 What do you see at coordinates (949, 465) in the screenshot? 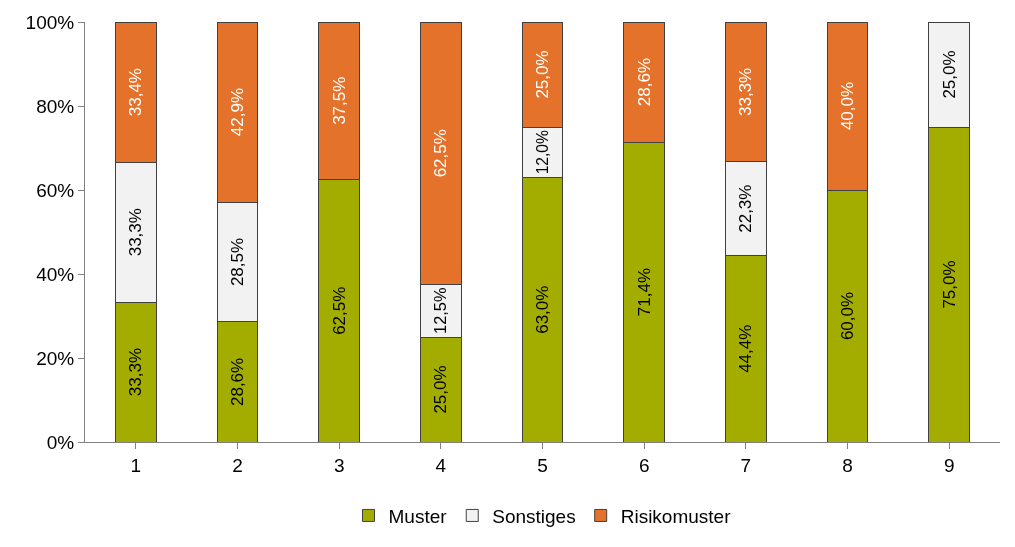
I see `x-tick-label: 9` at bounding box center [949, 465].